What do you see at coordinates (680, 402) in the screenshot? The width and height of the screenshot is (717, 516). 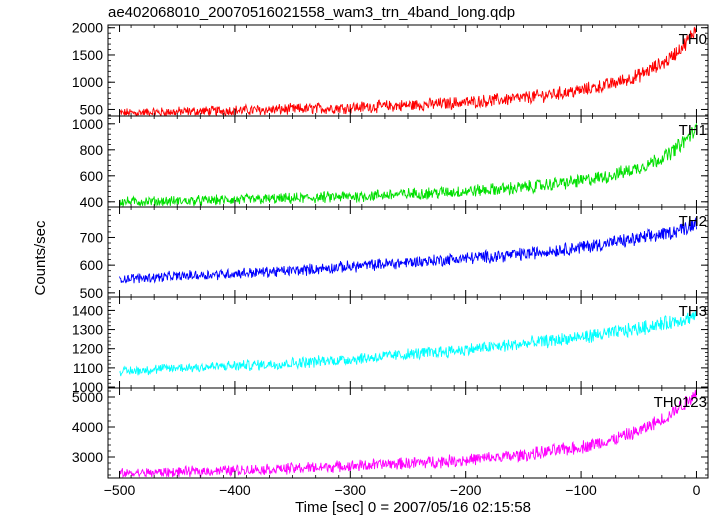 I see `panel-label-th0123: TH0123` at bounding box center [680, 402].